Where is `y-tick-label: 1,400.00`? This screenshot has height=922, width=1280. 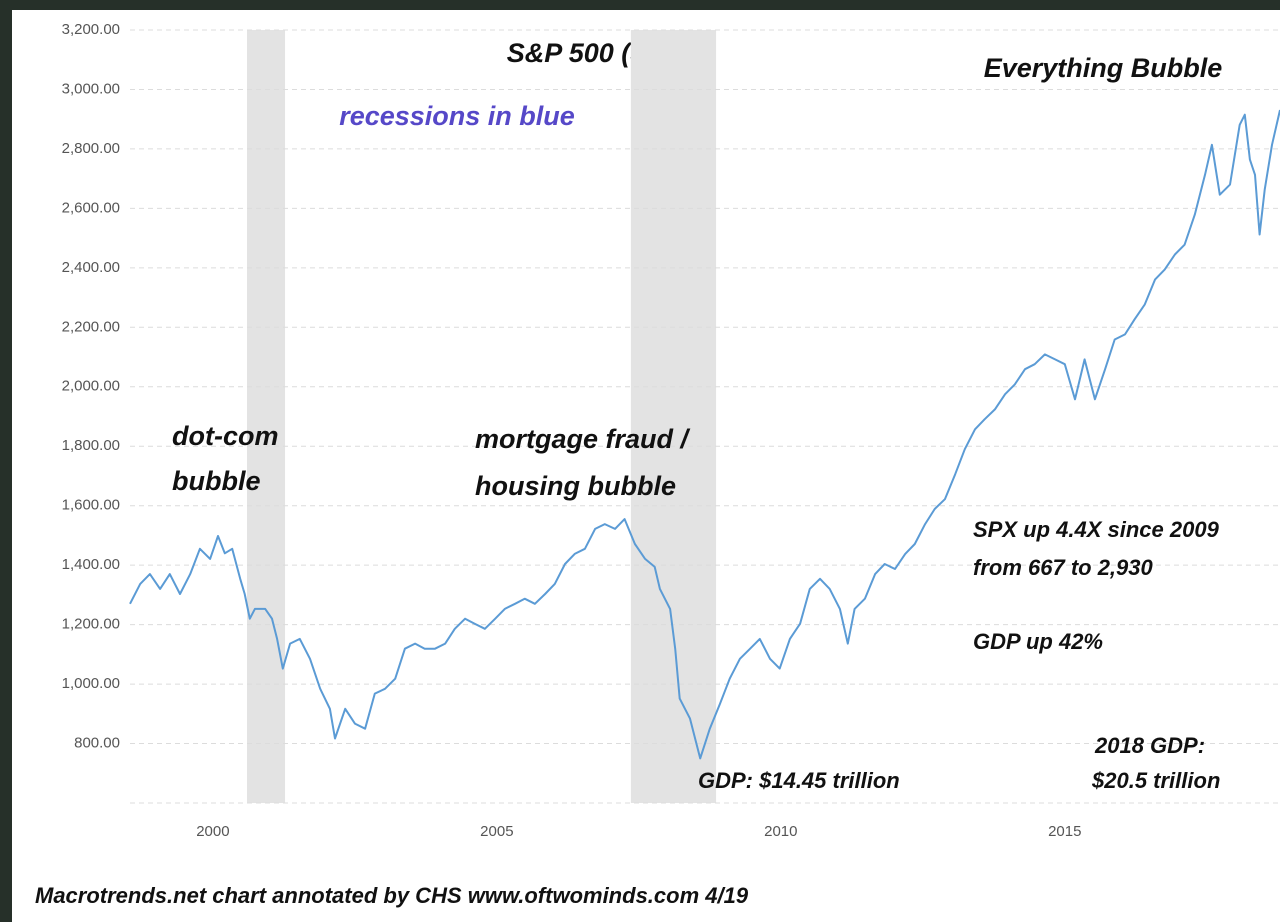
y-tick-label: 1,400.00 is located at coordinates (91, 564).